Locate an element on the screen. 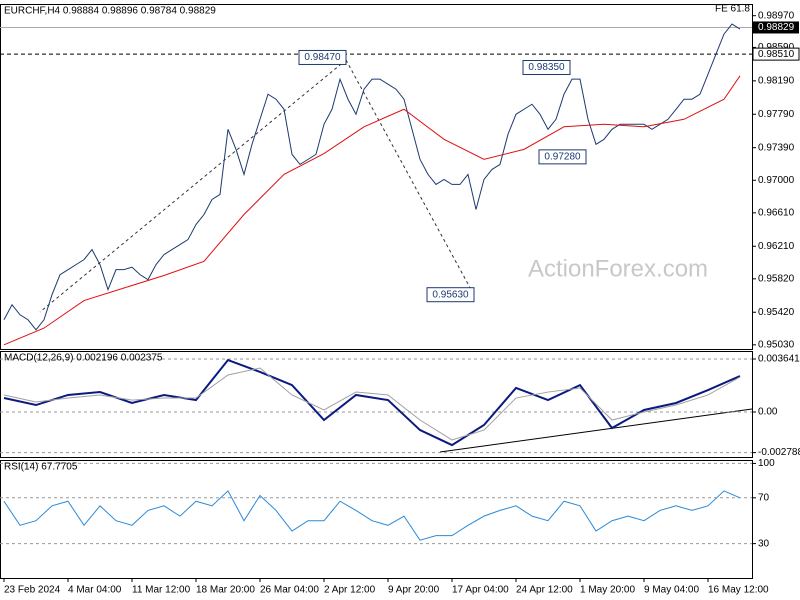 The height and width of the screenshot is (600, 800). y-tick-label: 0.97790 is located at coordinates (776, 114).